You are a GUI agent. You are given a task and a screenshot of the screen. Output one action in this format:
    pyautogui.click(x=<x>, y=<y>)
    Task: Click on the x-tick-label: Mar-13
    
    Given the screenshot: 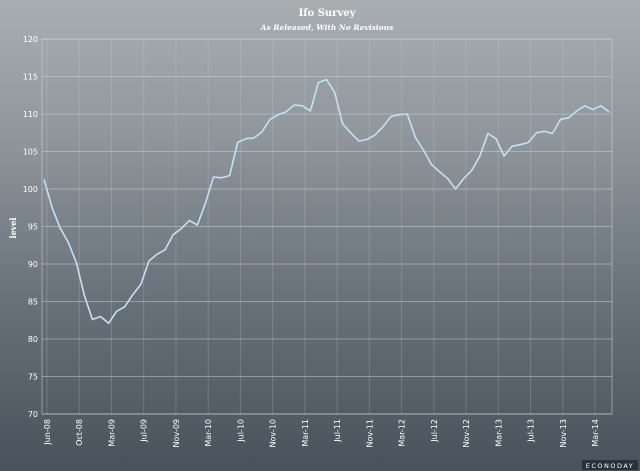 What is the action you would take?
    pyautogui.click(x=498, y=433)
    